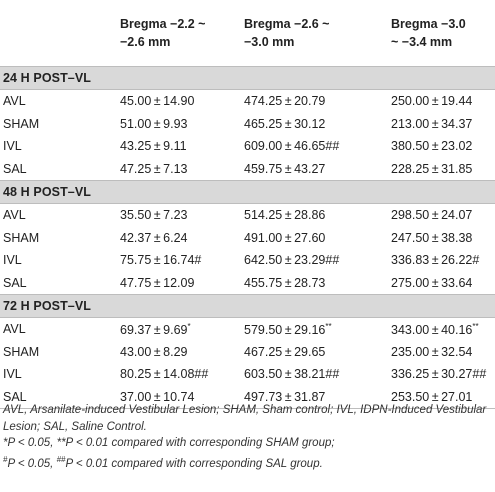 The height and width of the screenshot is (492, 495). I want to click on header-bregma-3-0-line1: Bregma −3.0, so click(428, 24).